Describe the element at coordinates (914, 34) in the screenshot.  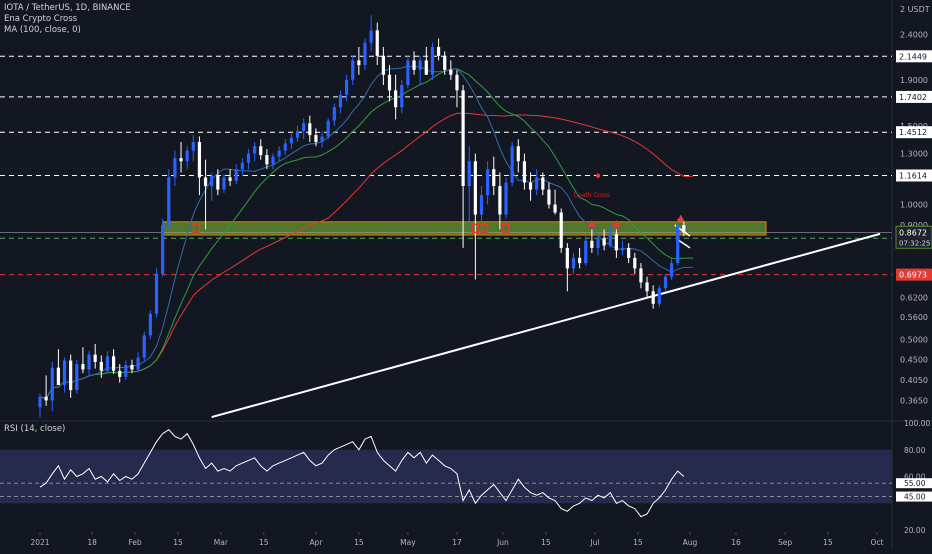
I see `price-tick-label: 2.4000` at that location.